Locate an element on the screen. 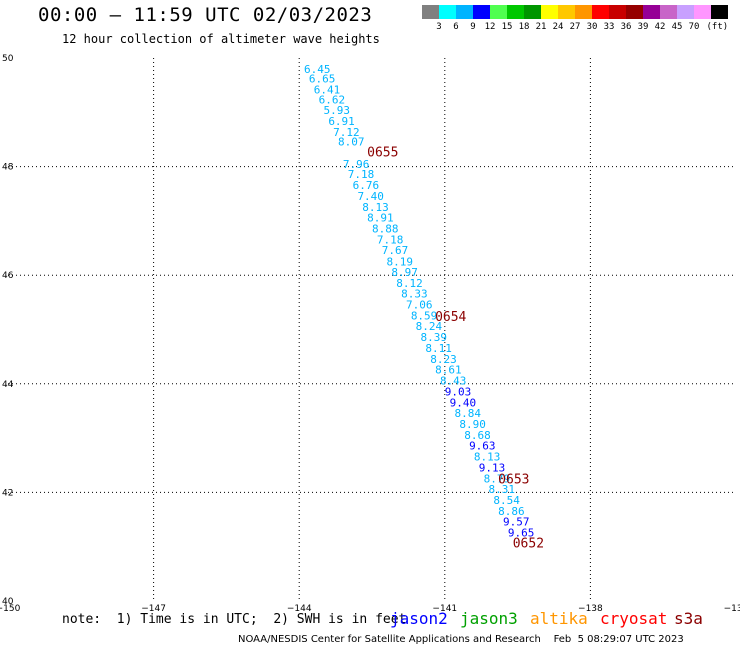 The width and height of the screenshot is (740, 650). x-tick-label: −141 is located at coordinates (444, 609).